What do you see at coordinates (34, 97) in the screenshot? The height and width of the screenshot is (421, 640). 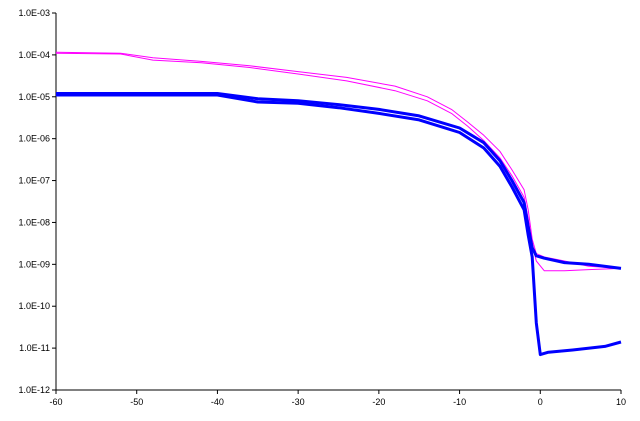 I see `y-tick-label: 1.0E-05` at bounding box center [34, 97].